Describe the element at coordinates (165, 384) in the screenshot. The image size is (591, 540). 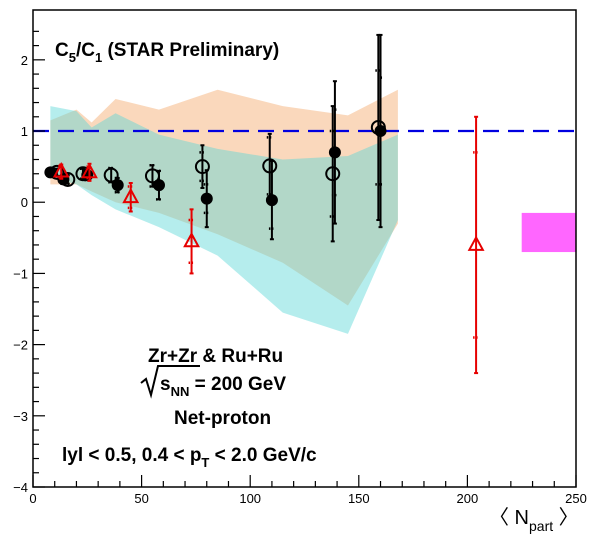
I see `annotation-s: s` at that location.